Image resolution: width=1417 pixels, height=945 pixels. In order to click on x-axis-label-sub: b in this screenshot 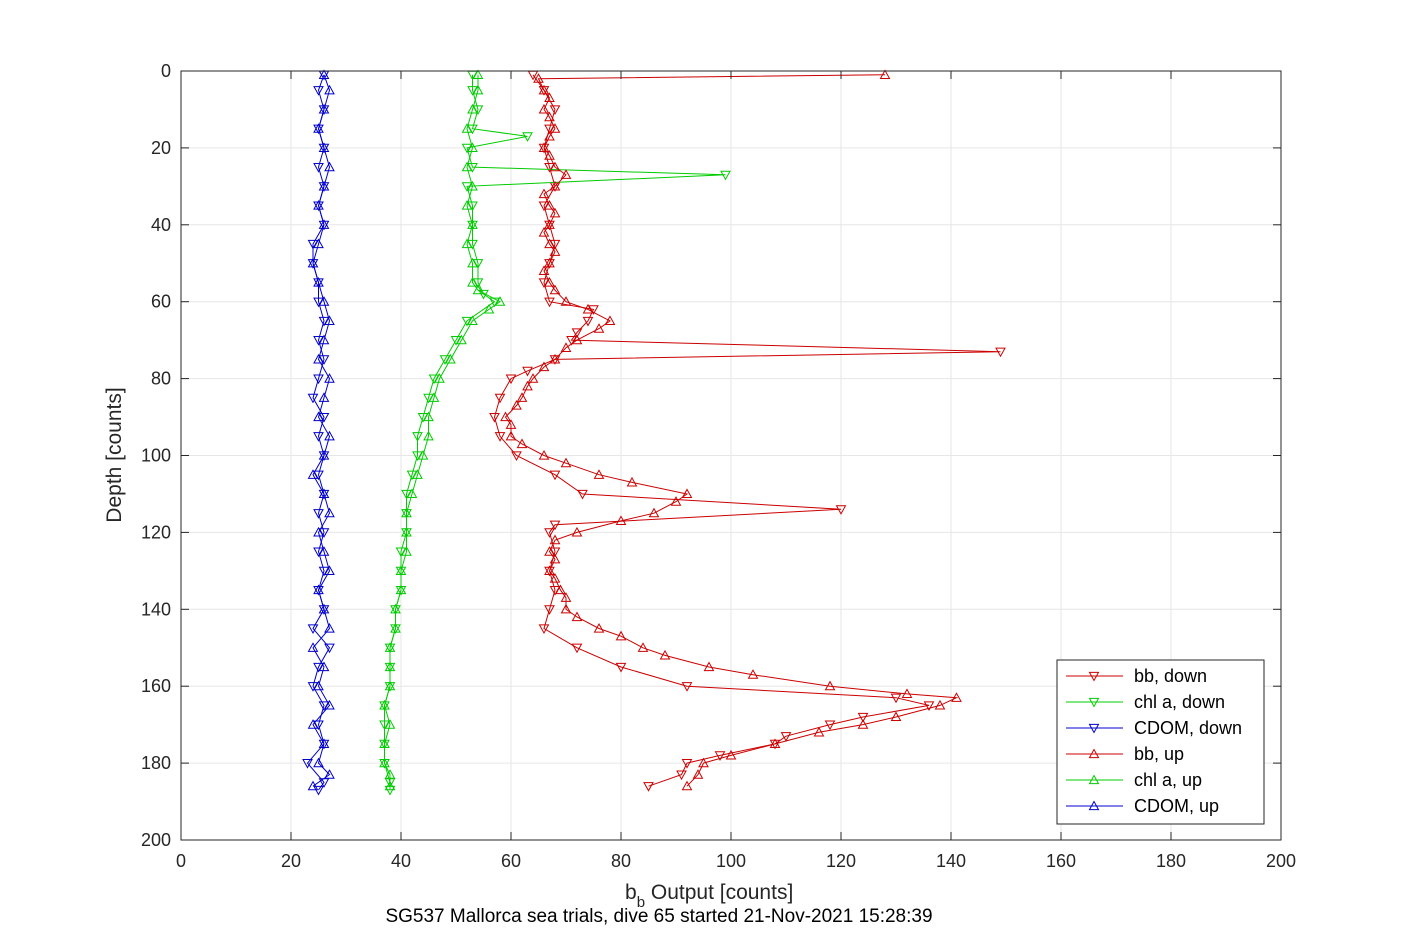, I will do `click(641, 902)`.